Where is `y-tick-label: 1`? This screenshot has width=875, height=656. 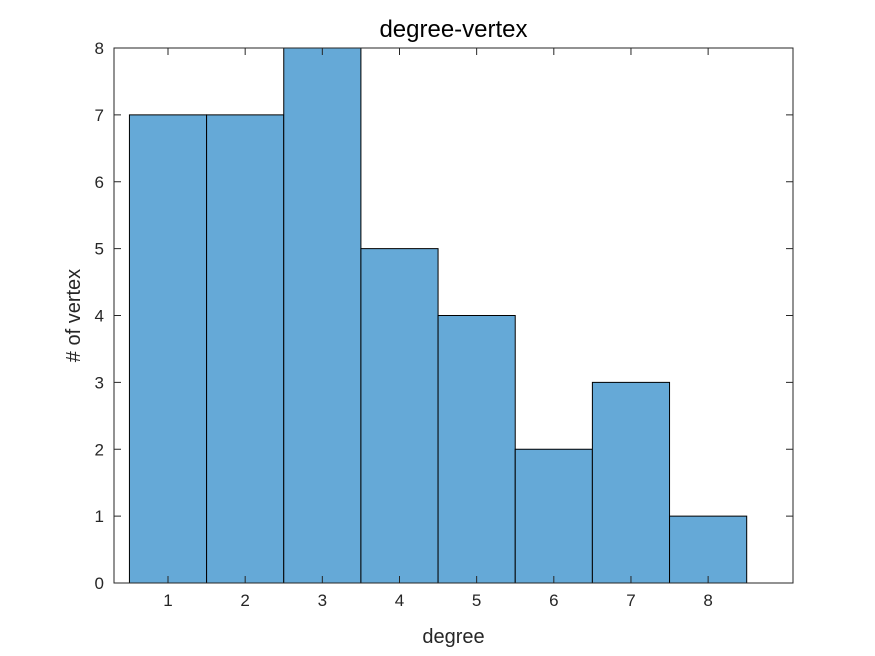
y-tick-label: 1 is located at coordinates (99, 516).